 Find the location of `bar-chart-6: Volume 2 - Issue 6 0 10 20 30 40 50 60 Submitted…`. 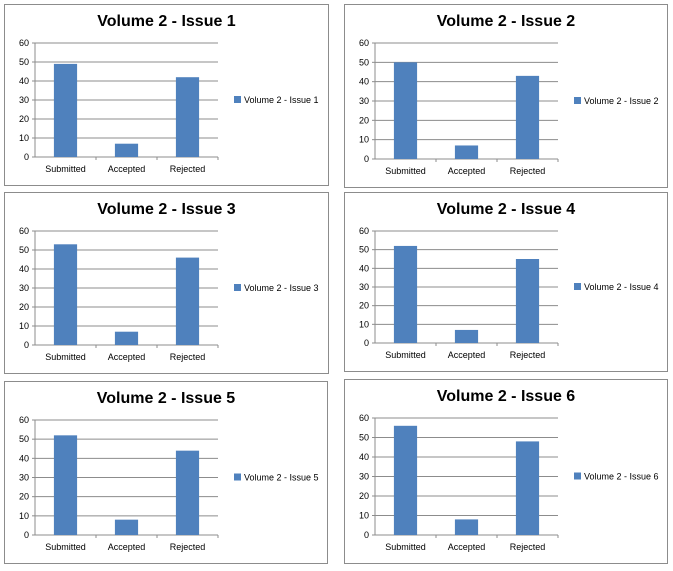

bar-chart-6: Volume 2 - Issue 6 0 10 20 30 40 50 60 Submitted… is located at coordinates (509, 470).